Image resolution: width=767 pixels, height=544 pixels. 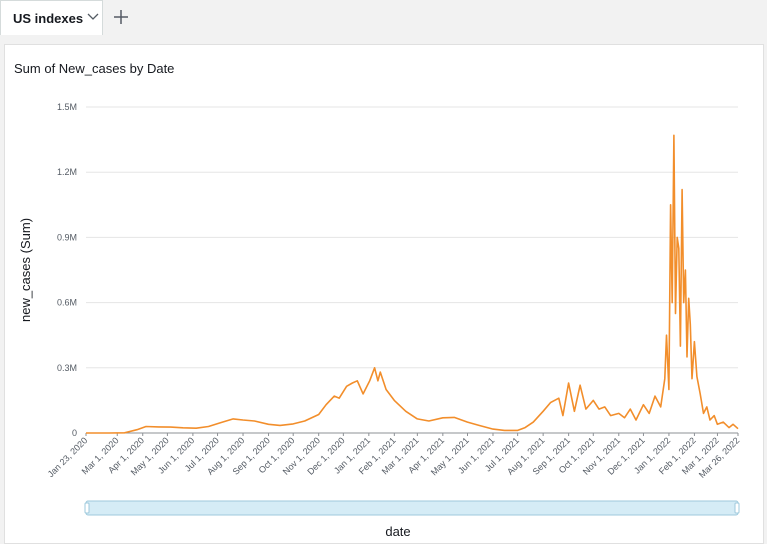 I want to click on tab-us-indexes: US indexes, so click(x=51, y=17).